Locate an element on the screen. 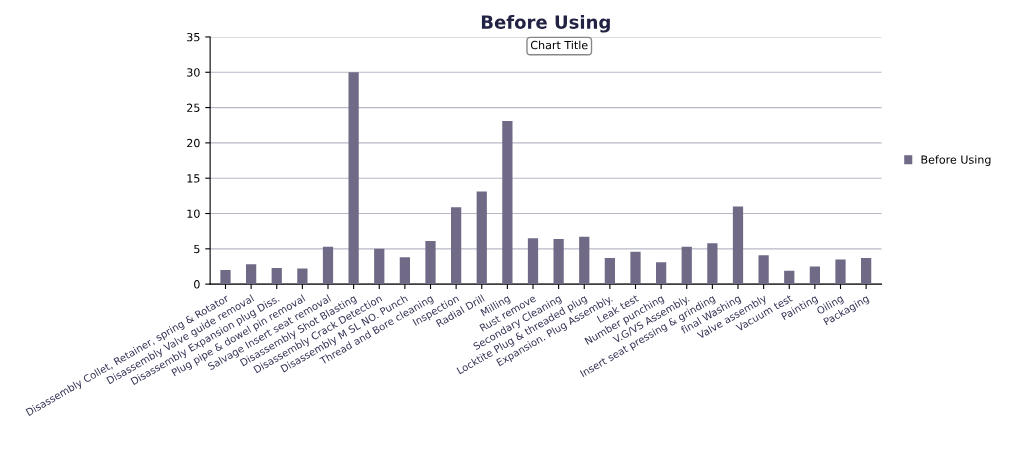 This screenshot has height=462, width=1025. y-tick-label: 15 is located at coordinates (193, 178).